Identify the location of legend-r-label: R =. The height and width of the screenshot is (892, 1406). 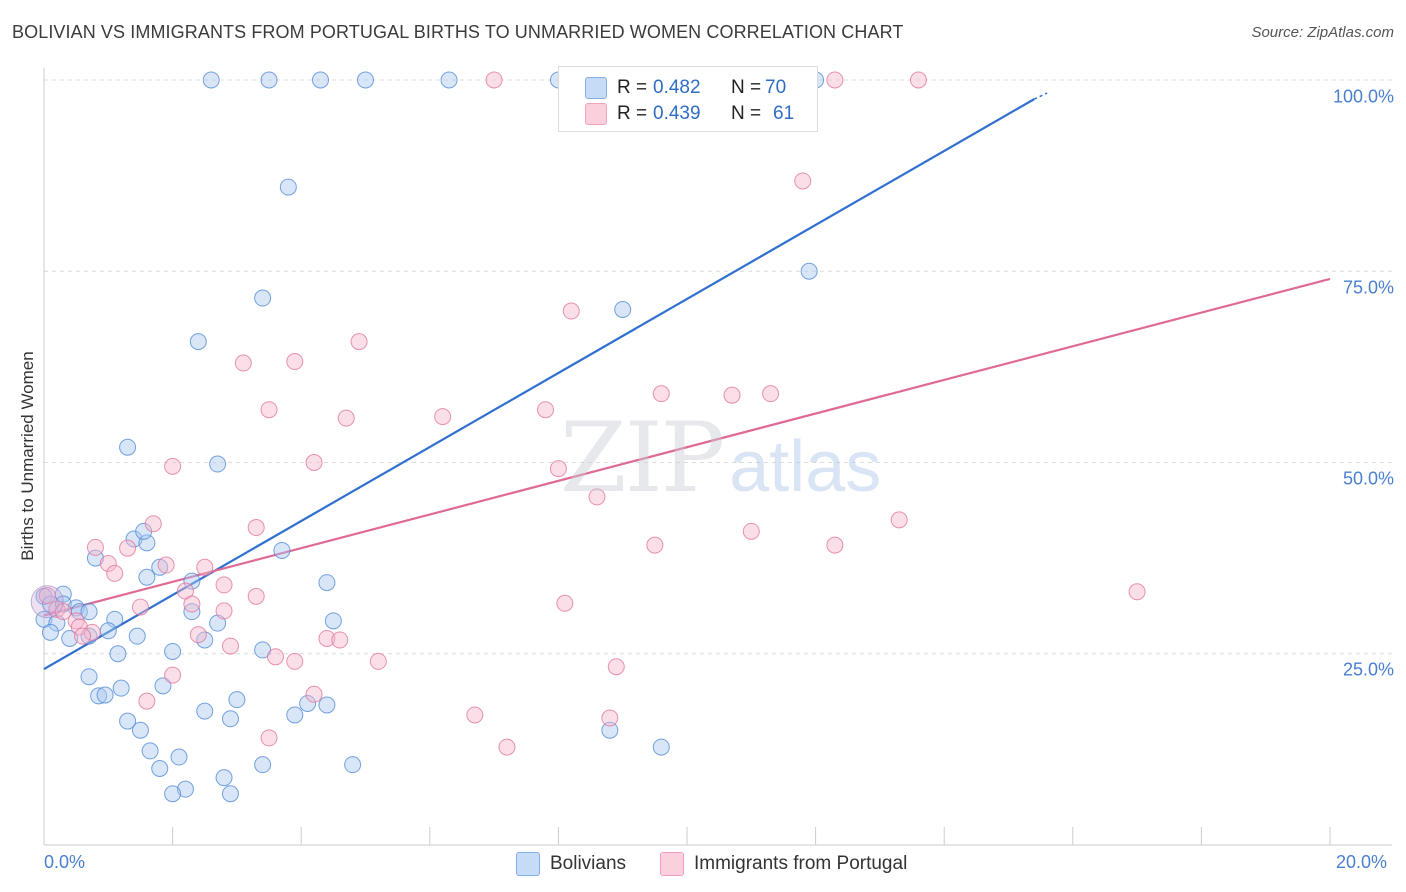
(632, 113).